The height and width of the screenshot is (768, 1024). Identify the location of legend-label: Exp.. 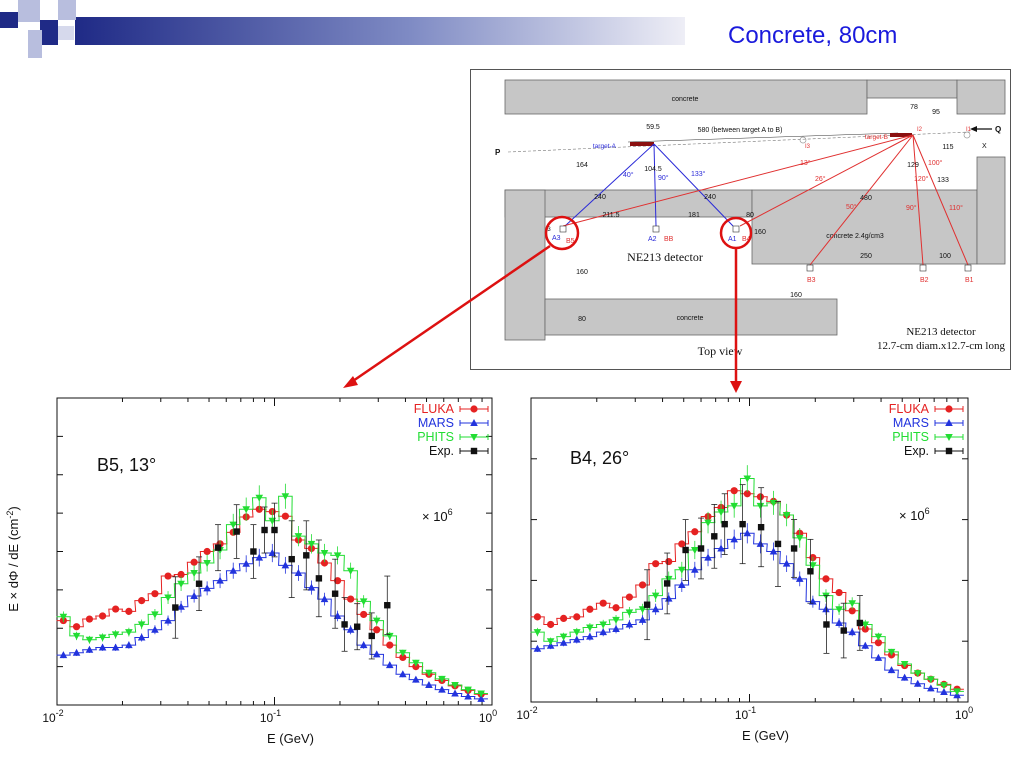
(916, 451).